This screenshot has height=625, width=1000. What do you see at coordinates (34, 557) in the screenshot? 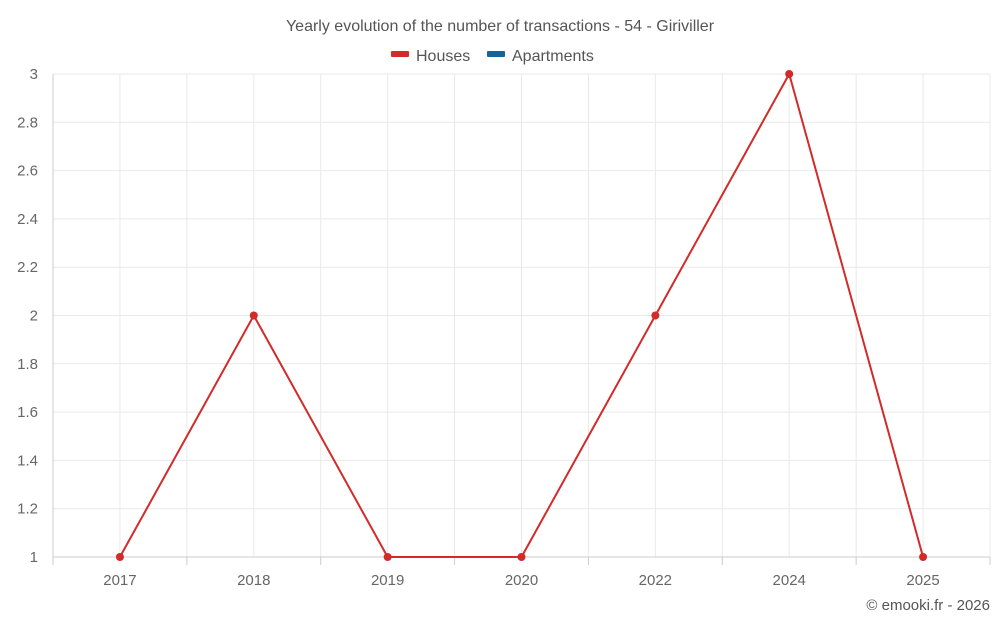
I see `y-tick-label: 1` at bounding box center [34, 557].